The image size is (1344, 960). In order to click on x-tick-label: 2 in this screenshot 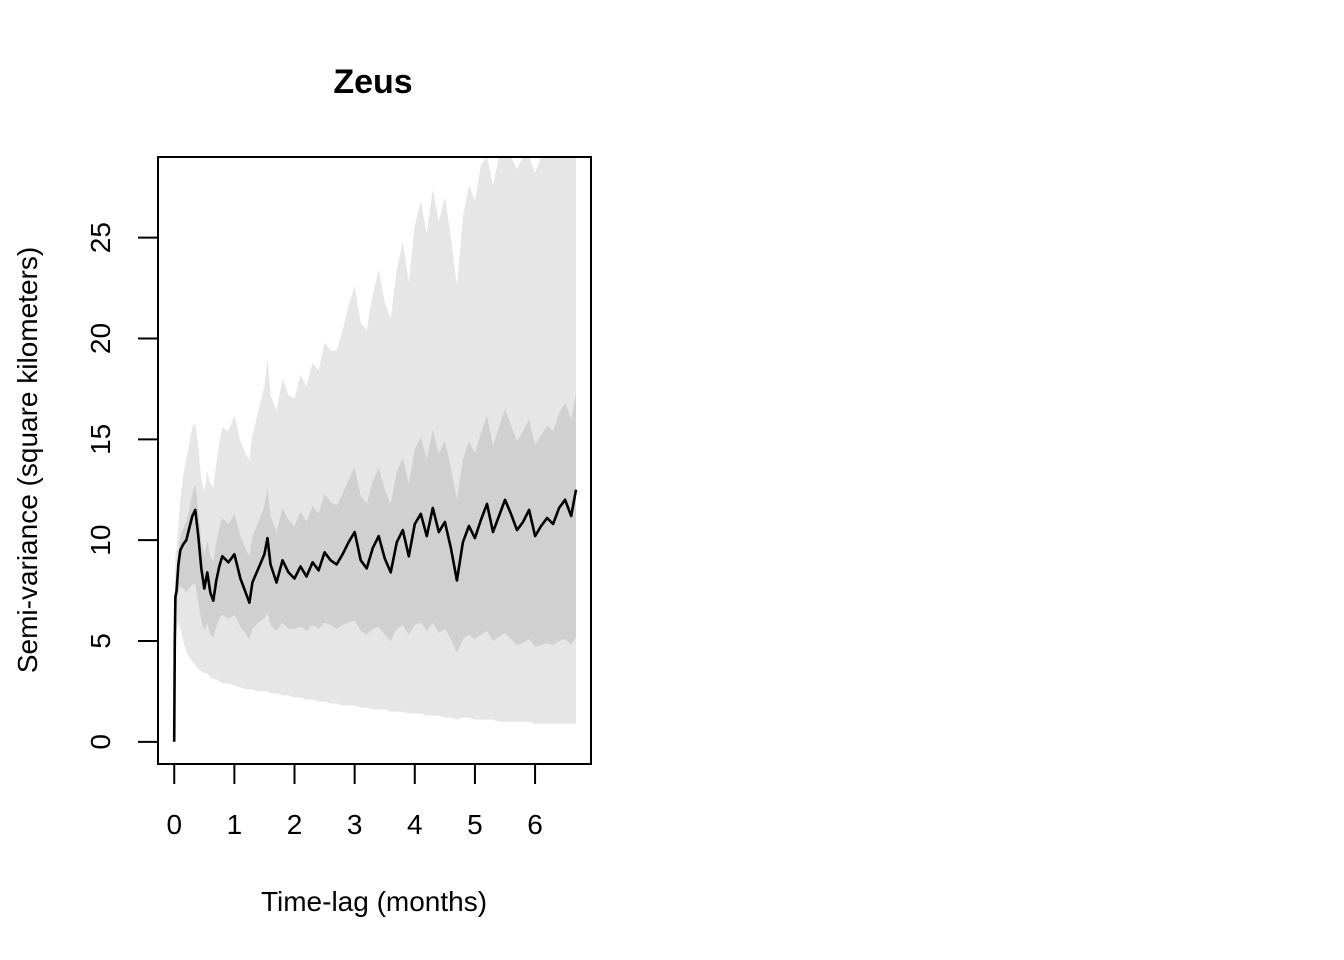, I will do `click(295, 824)`.